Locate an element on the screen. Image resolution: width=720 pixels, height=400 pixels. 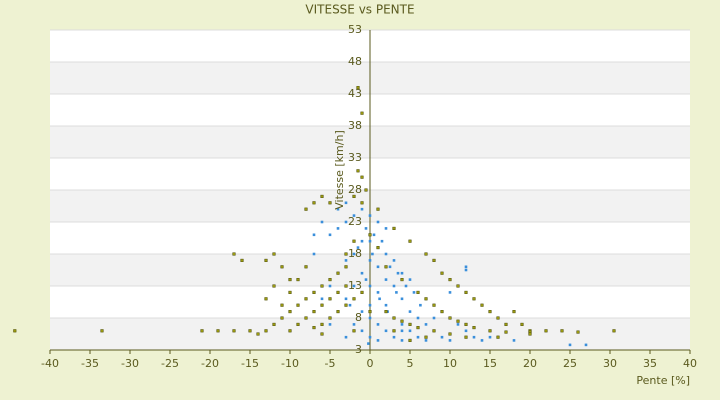
y-axis-title: Vitesse [km/h] is located at coordinates (339, 170).